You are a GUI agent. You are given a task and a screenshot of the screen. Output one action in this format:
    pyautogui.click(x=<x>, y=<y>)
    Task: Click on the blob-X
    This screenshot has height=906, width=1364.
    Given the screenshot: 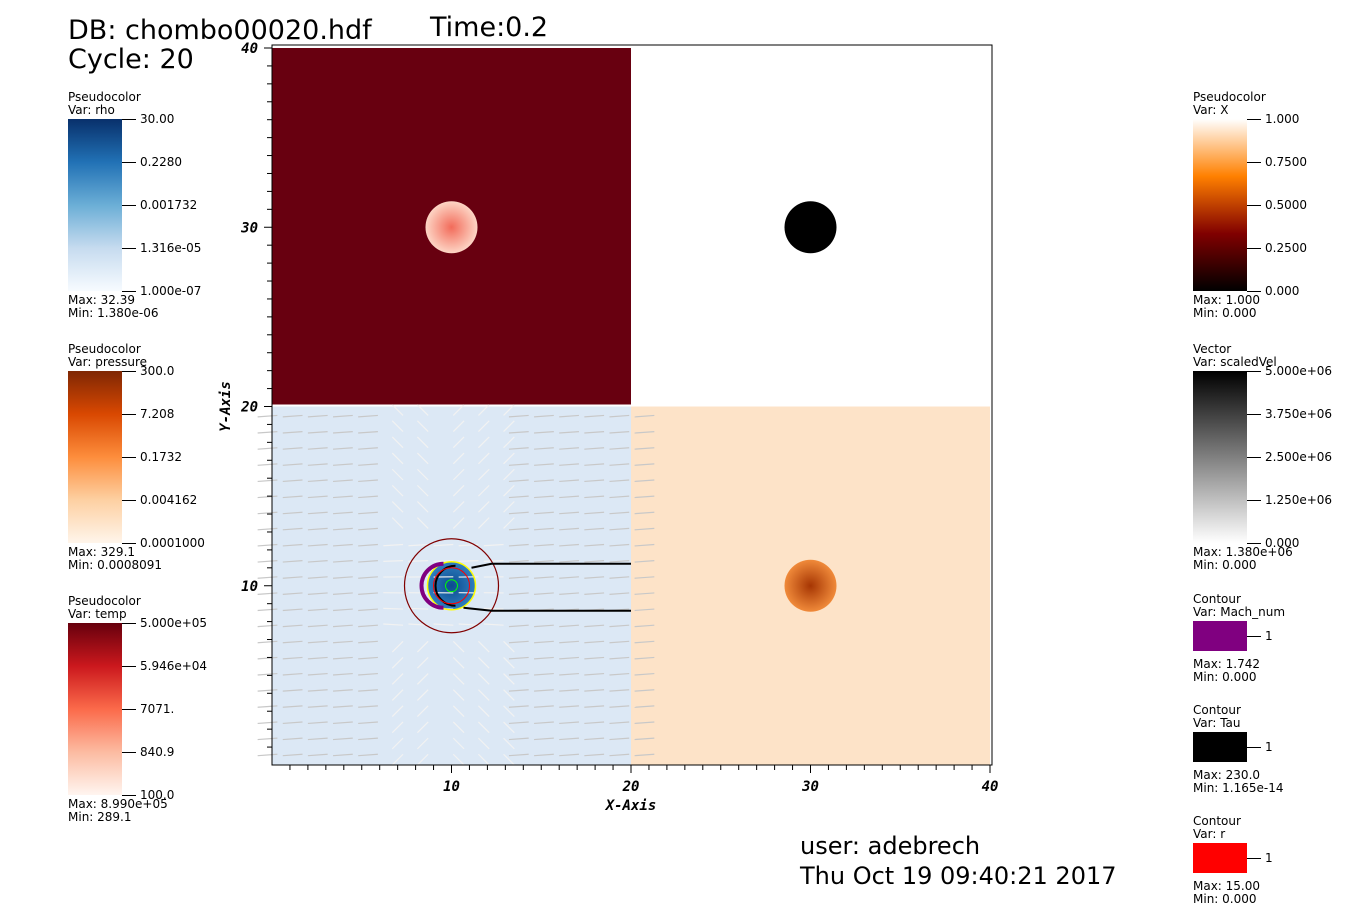 What is the action you would take?
    pyautogui.click(x=811, y=227)
    